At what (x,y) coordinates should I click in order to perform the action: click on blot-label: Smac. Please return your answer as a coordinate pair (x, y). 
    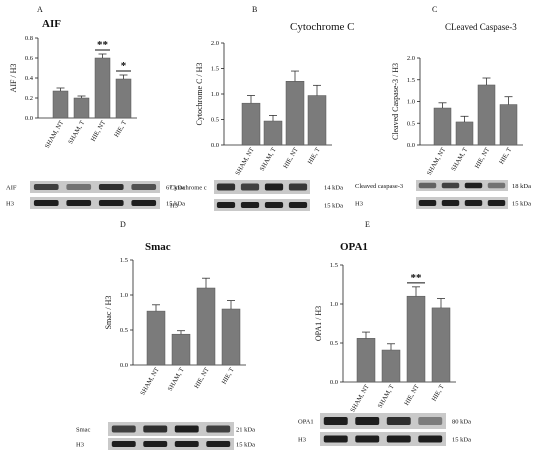
    Looking at the image, I should click on (83, 429).